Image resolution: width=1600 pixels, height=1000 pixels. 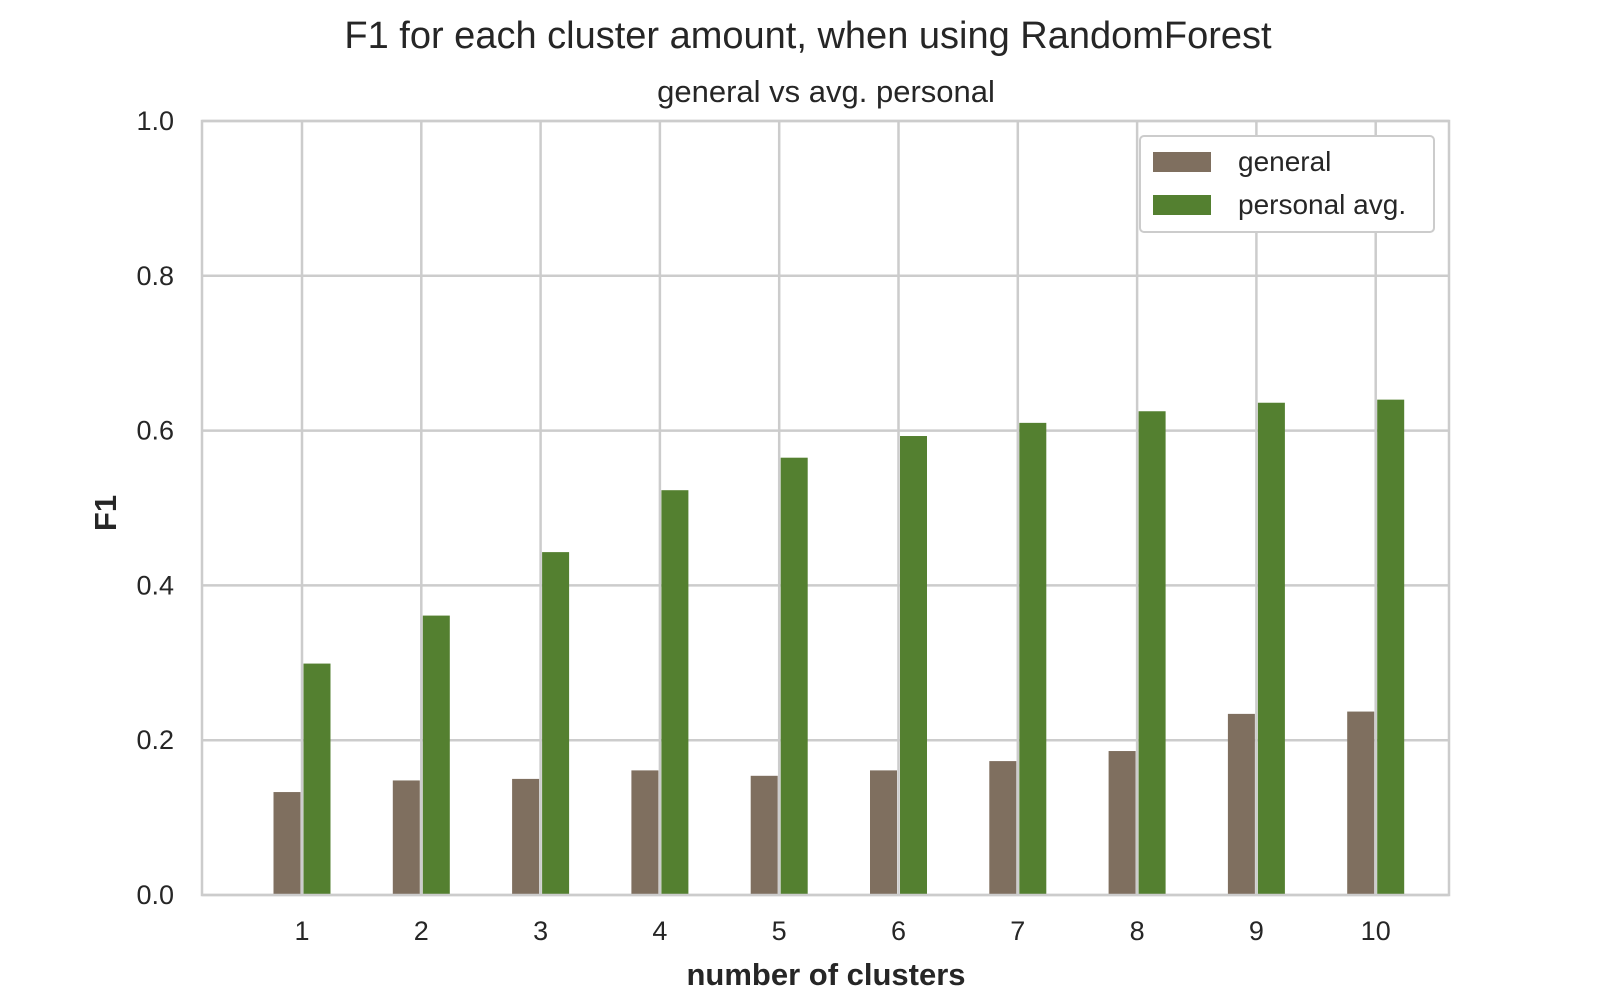 I want to click on legend-label-personal-avg: personal avg., so click(x=1322, y=204).